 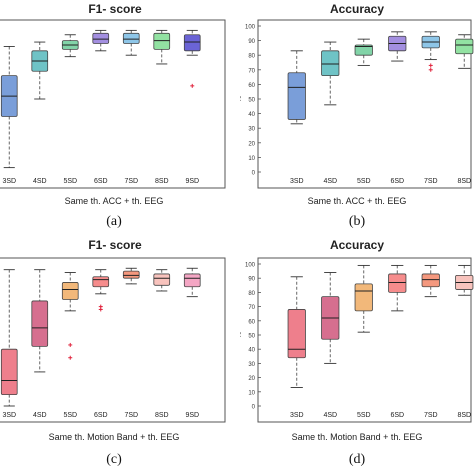 I want to click on panel-a-xlabel: Same th. ACC + th. EEG, so click(x=114, y=201).